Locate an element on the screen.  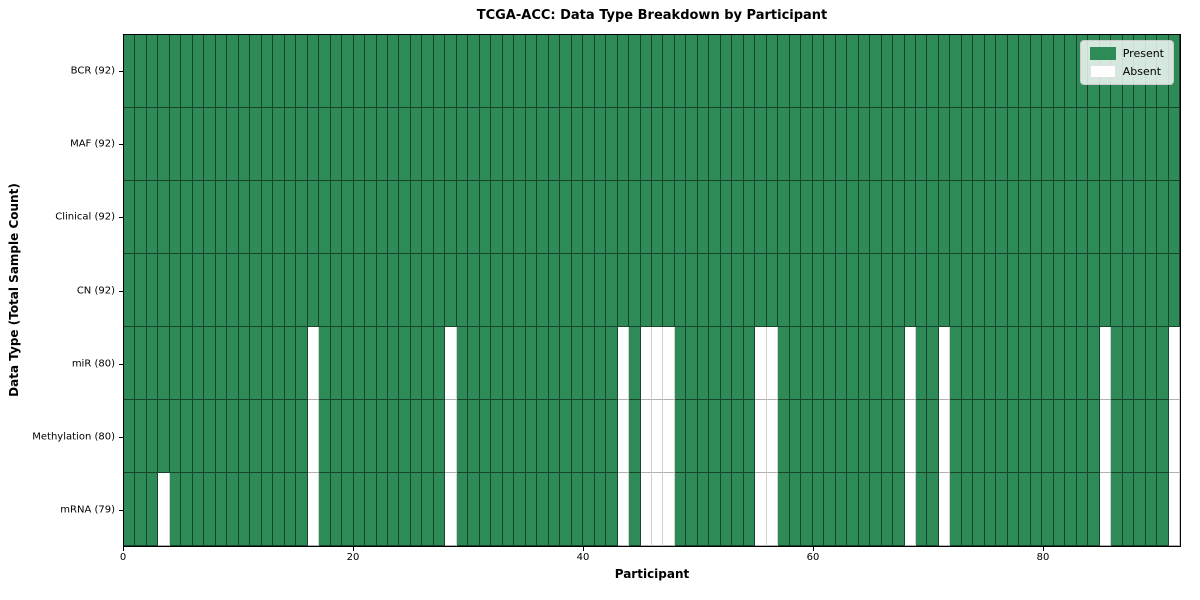
y-tick-label: mRNA (79) is located at coordinates (87, 510).